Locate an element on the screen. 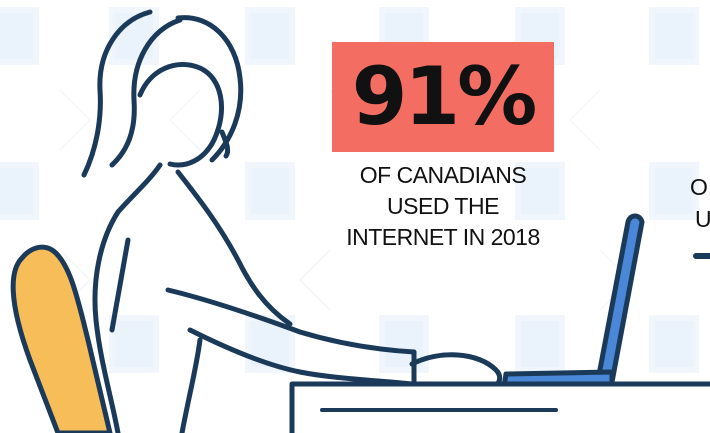 Image resolution: width=710 pixels, height=433 pixels. stat-caption: OF CANADIANS USED THE INTERNET IN 2018 is located at coordinates (443, 206).